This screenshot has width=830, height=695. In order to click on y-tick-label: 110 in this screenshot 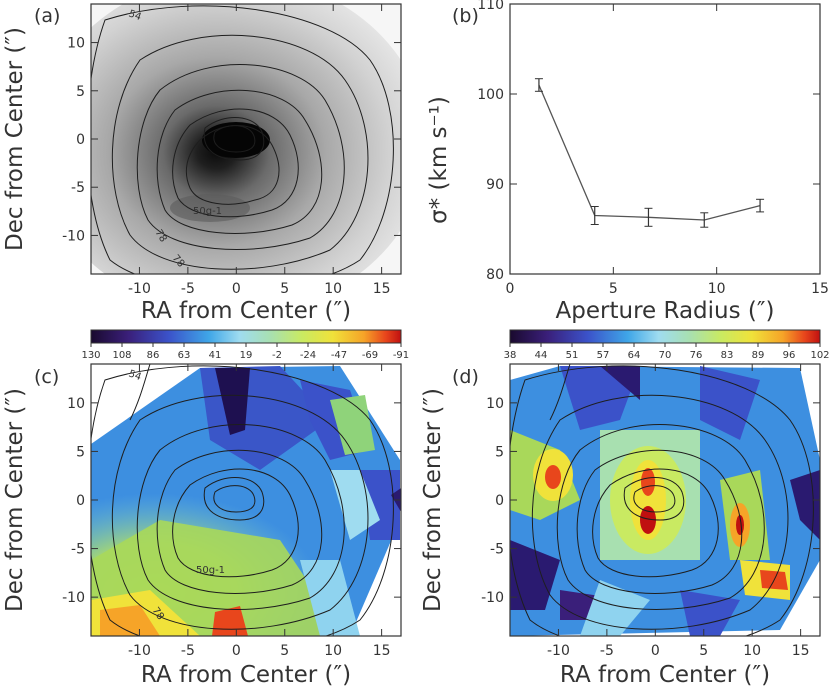, I will do `click(490, 6)`.